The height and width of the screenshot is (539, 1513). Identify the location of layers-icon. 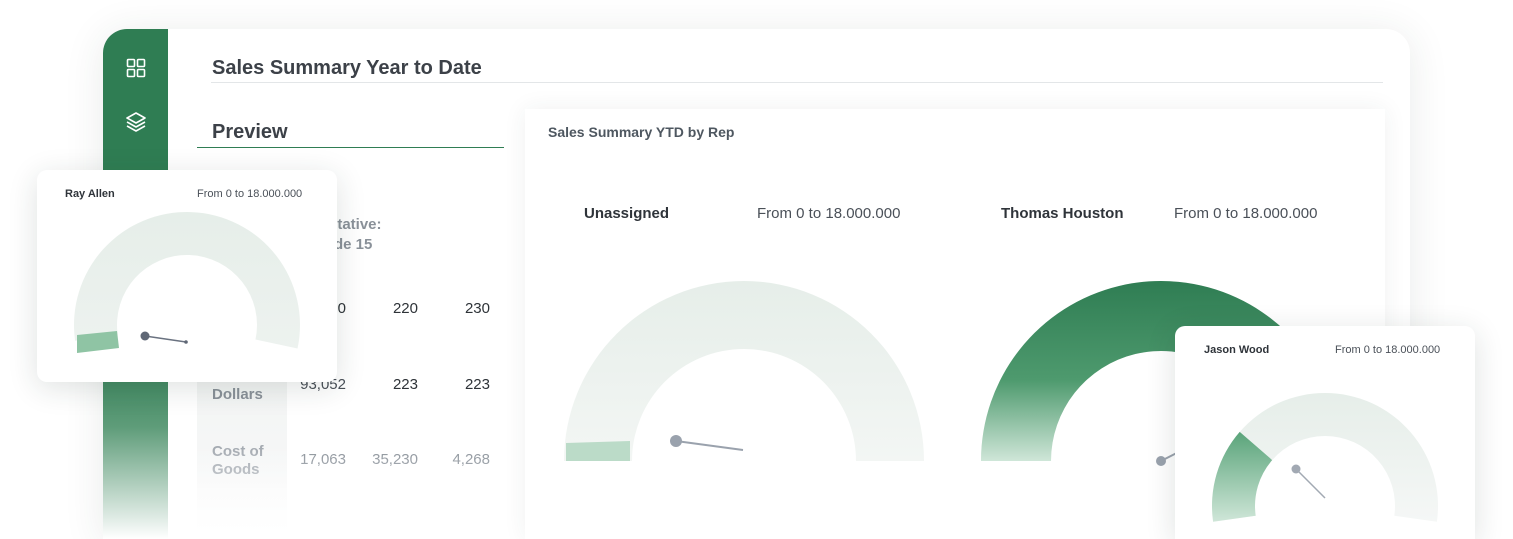
(135, 121).